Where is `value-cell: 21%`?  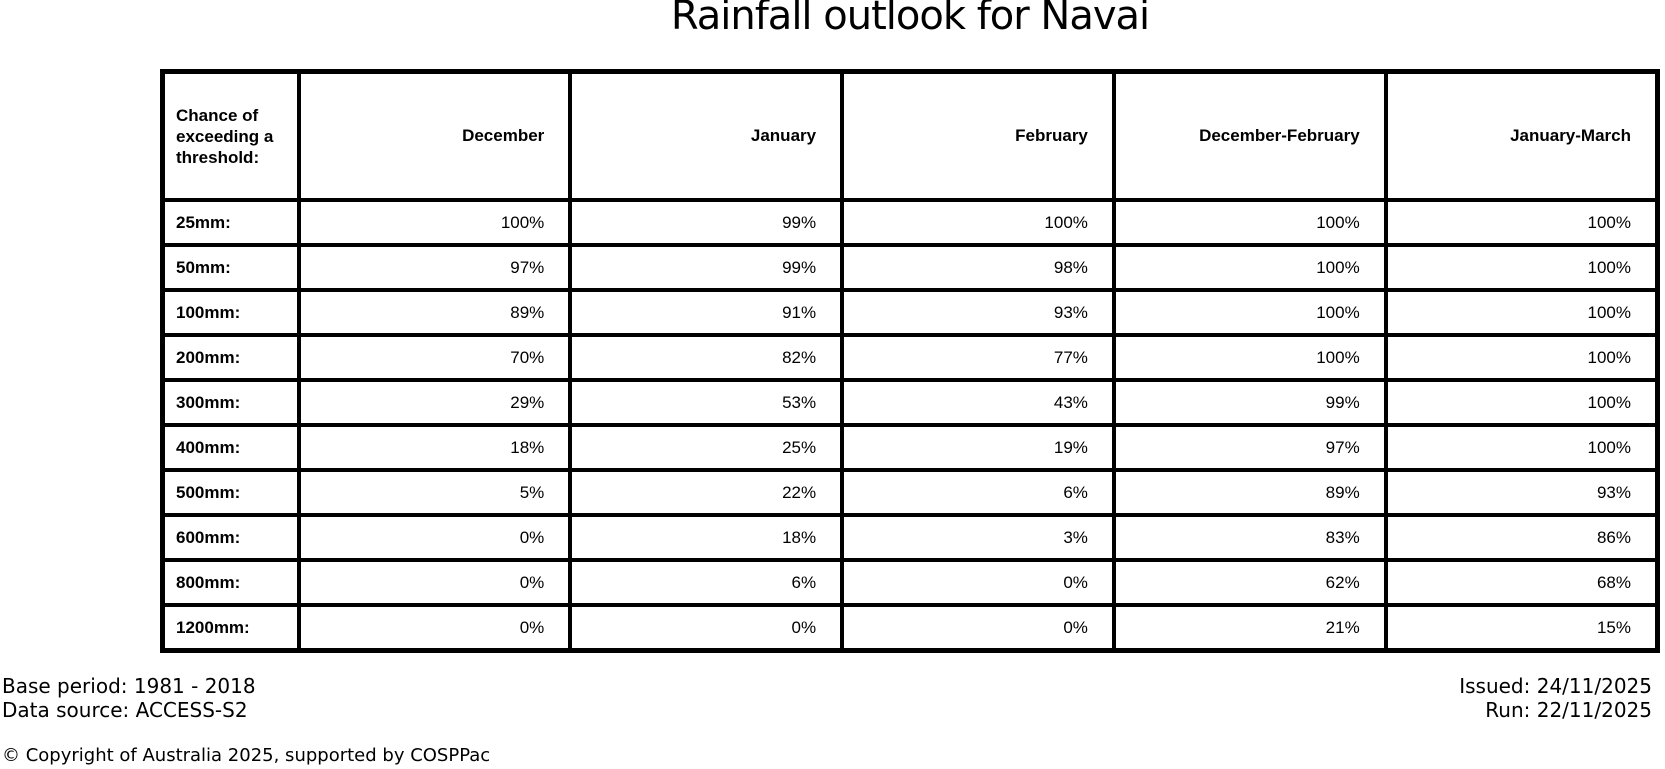 value-cell: 21% is located at coordinates (1249, 628).